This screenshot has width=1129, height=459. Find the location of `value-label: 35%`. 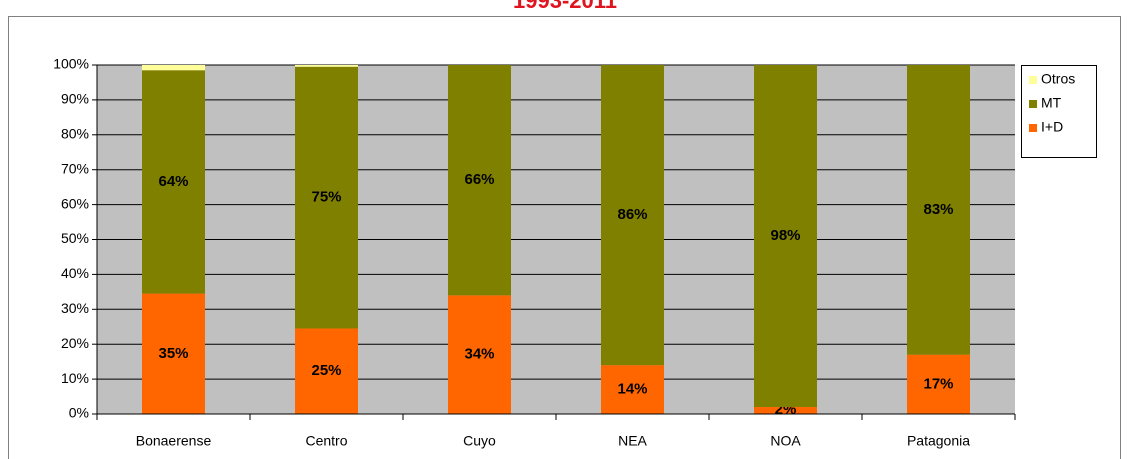

value-label: 35% is located at coordinates (173, 353).